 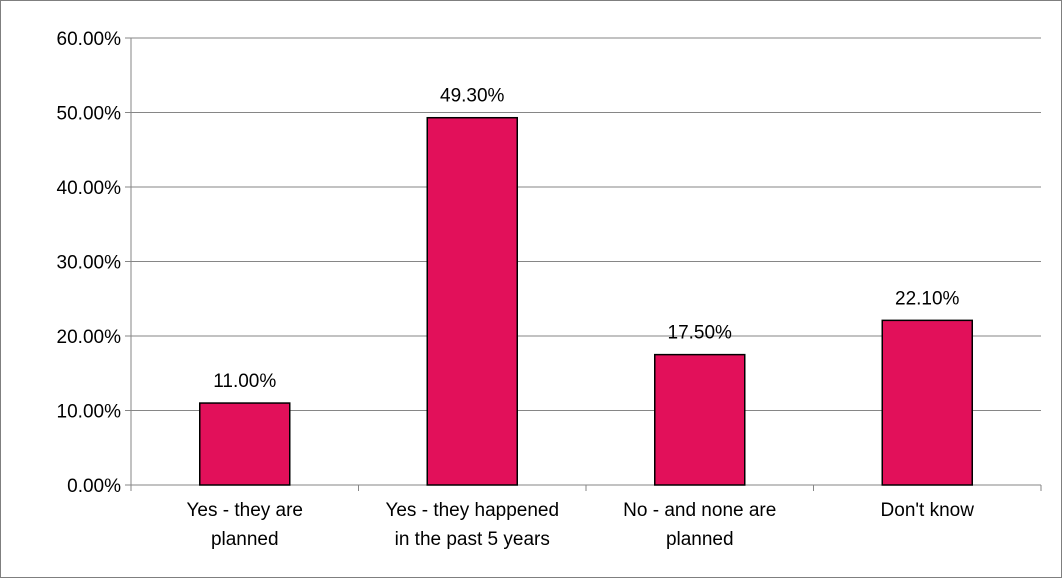 I want to click on y-tick-label: 20.00%, so click(x=89, y=337).